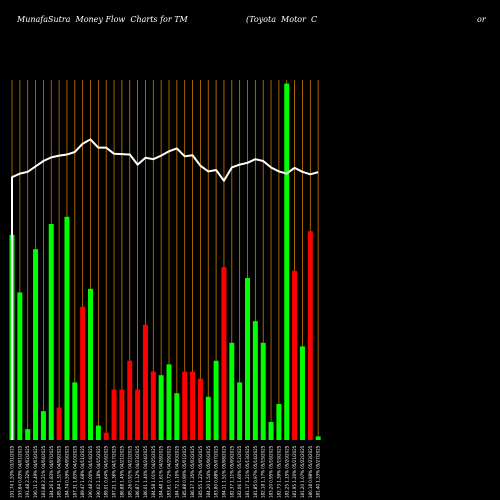 The height and width of the screenshot is (500, 500). What do you see at coordinates (106, 471) in the screenshot?
I see `x-tick-label: 189.01 0.64% 04/16/2025` at bounding box center [106, 471].